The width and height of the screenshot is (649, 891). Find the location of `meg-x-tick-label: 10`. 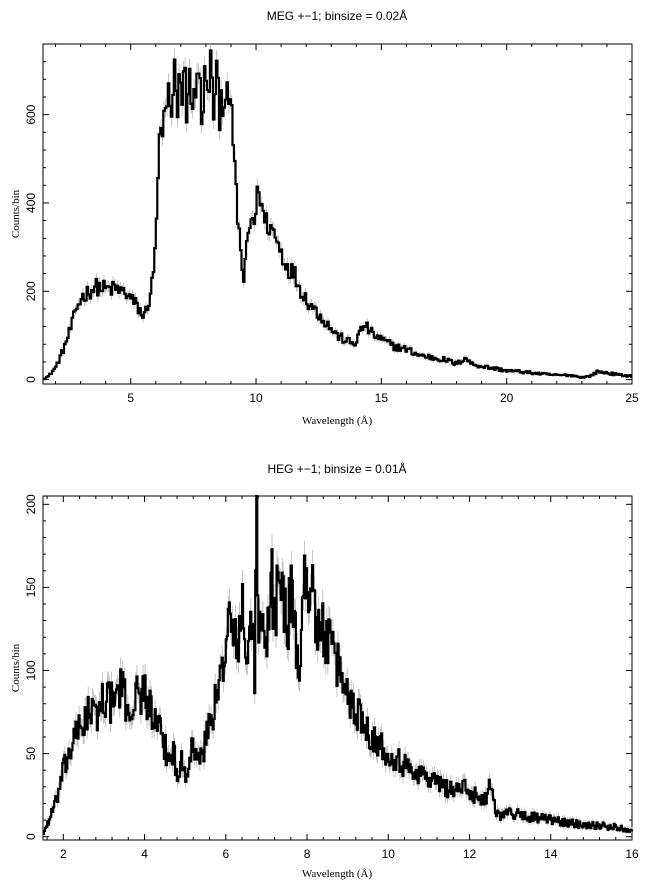

meg-x-tick-label: 10 is located at coordinates (256, 398).